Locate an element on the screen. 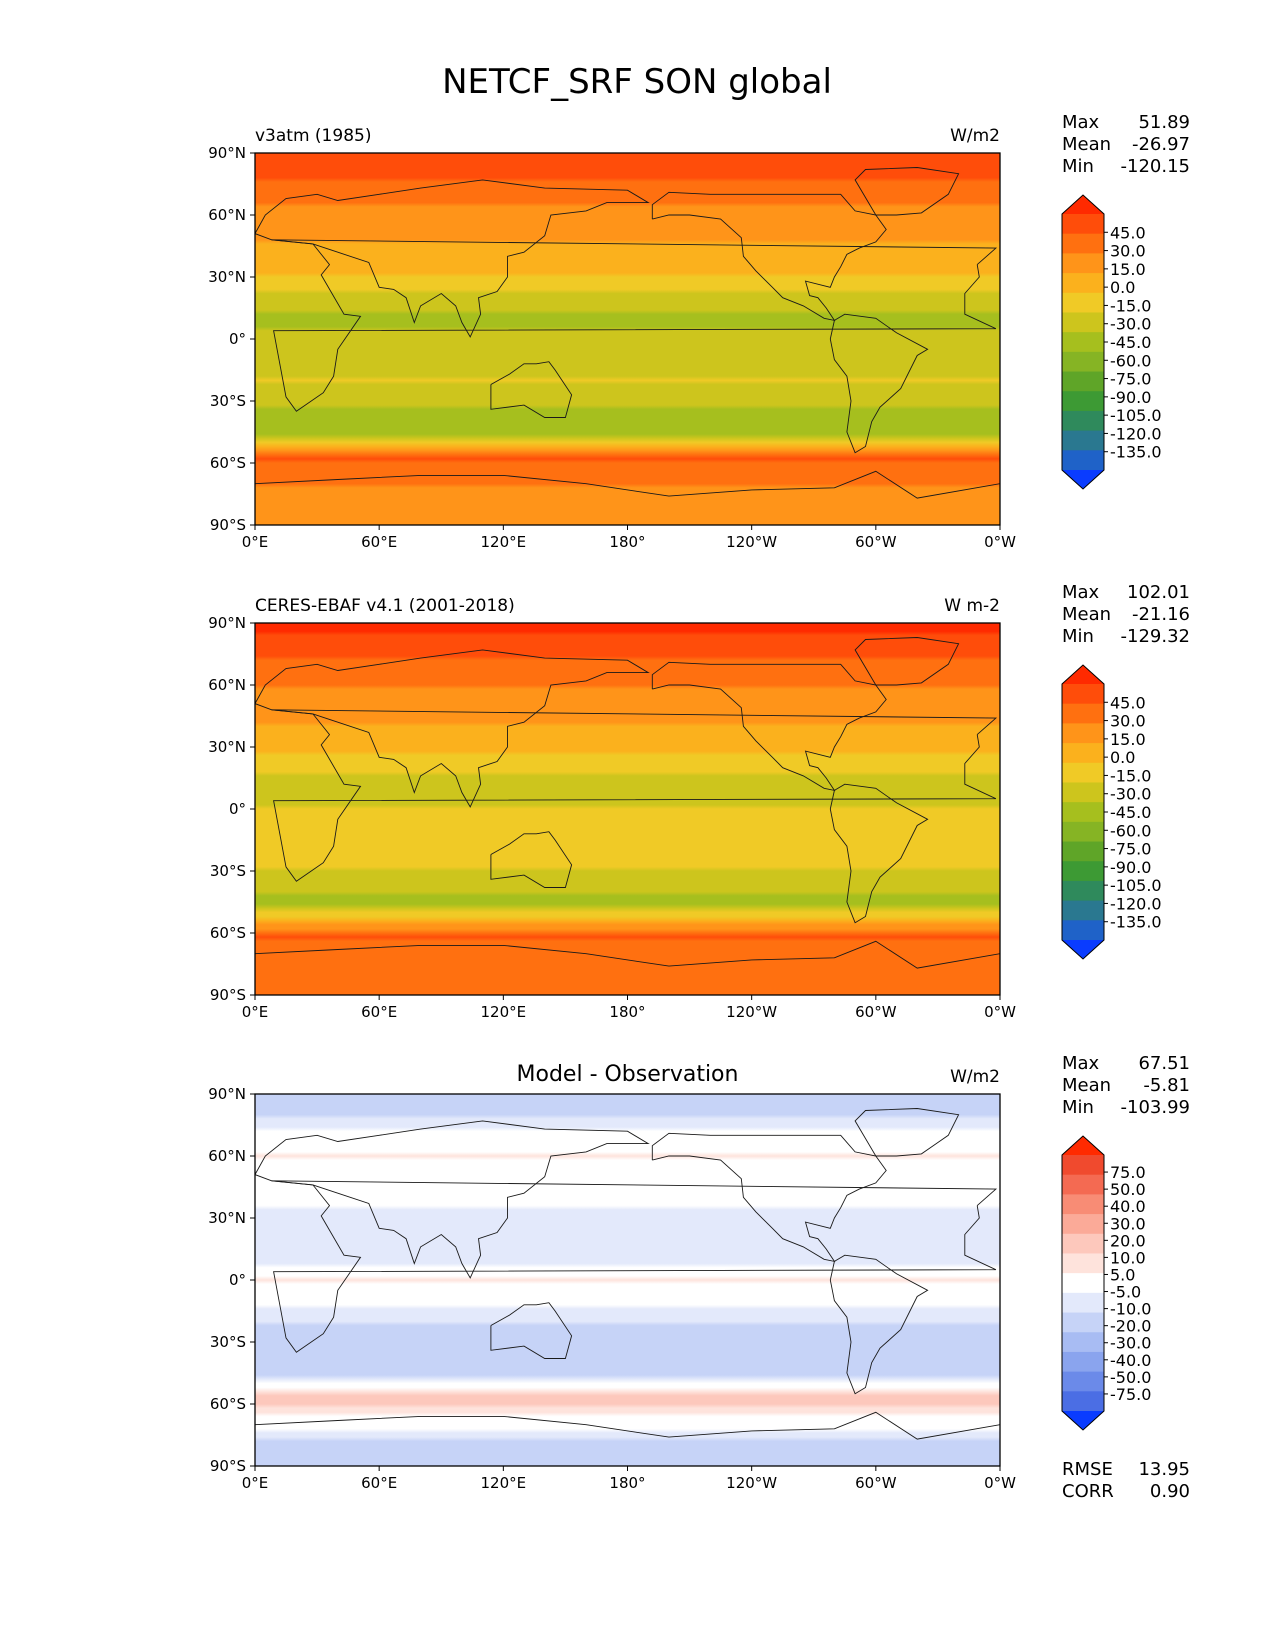 The image size is (1275, 1650). colorbar-tick-label: -15.0 is located at coordinates (1130, 775).